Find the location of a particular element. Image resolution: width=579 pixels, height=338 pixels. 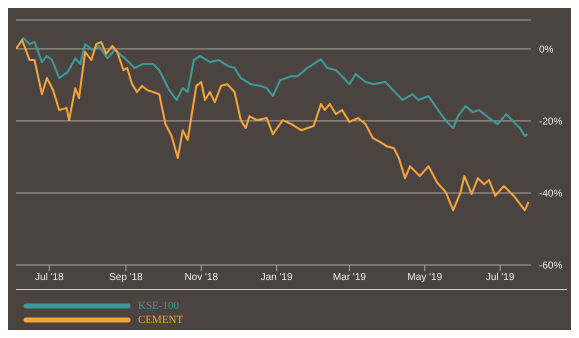

x-tick-label: Nov '18 is located at coordinates (201, 278).